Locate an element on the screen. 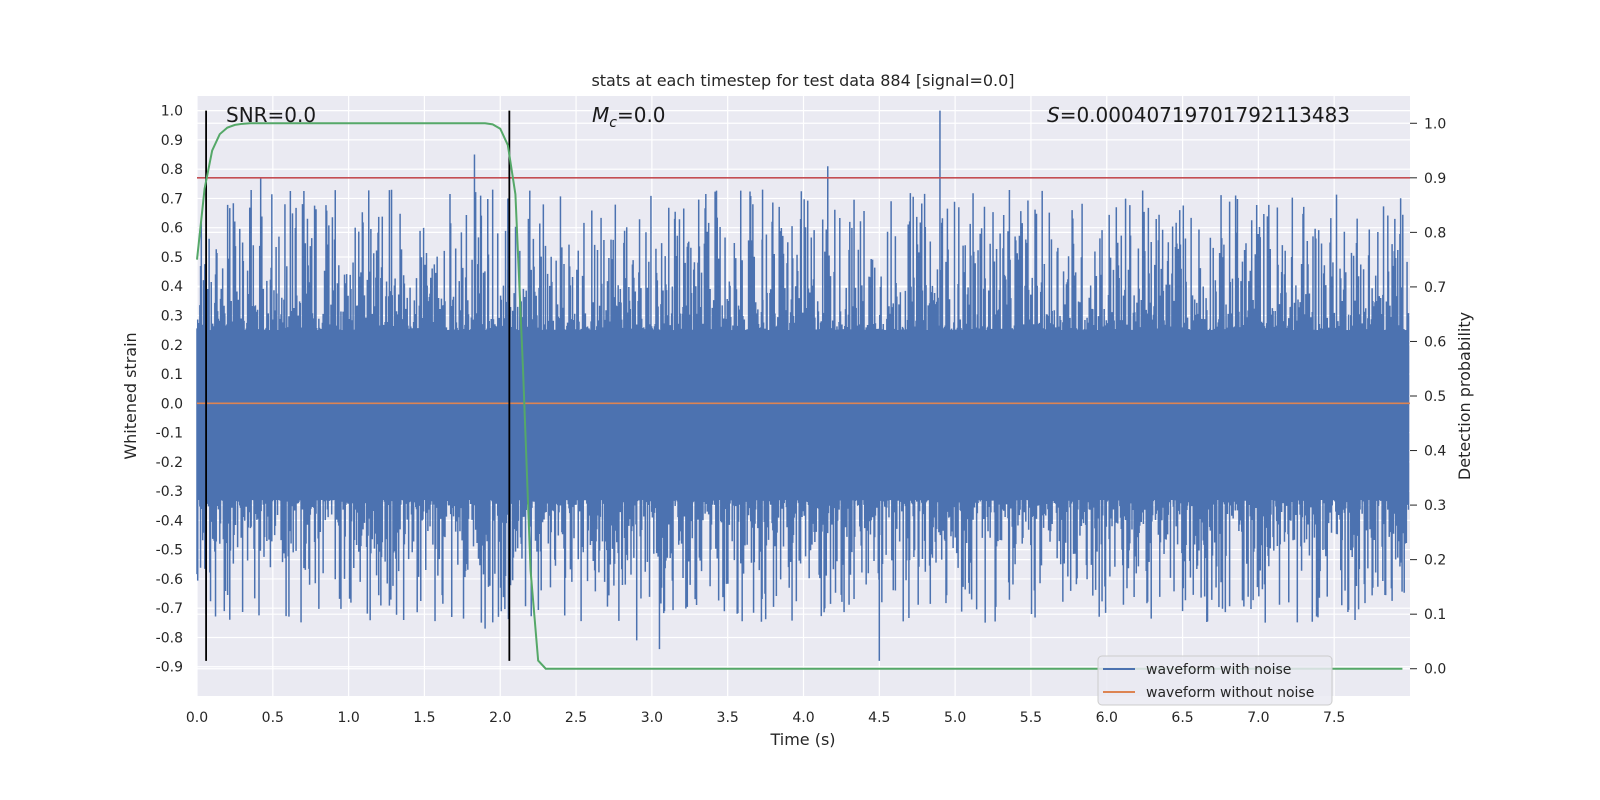  y-right-tick-label-1: 0.9 is located at coordinates (1435, 179).